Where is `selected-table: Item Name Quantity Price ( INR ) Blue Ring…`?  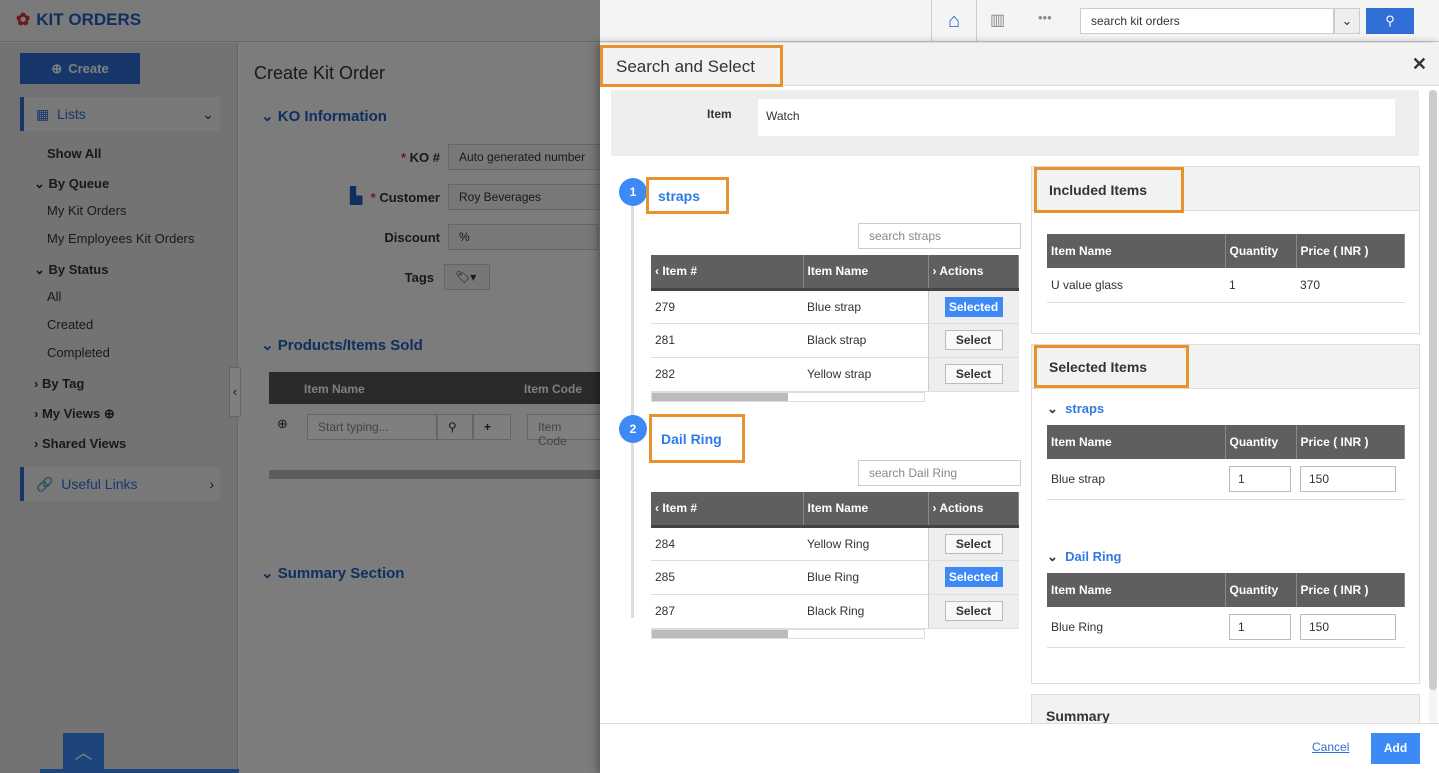
selected-table: Item Name Quantity Price ( INR ) Blue Ring… is located at coordinates (1226, 610).